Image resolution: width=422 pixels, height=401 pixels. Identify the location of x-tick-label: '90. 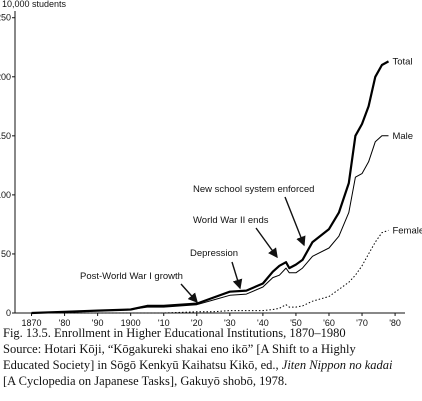
(98, 323).